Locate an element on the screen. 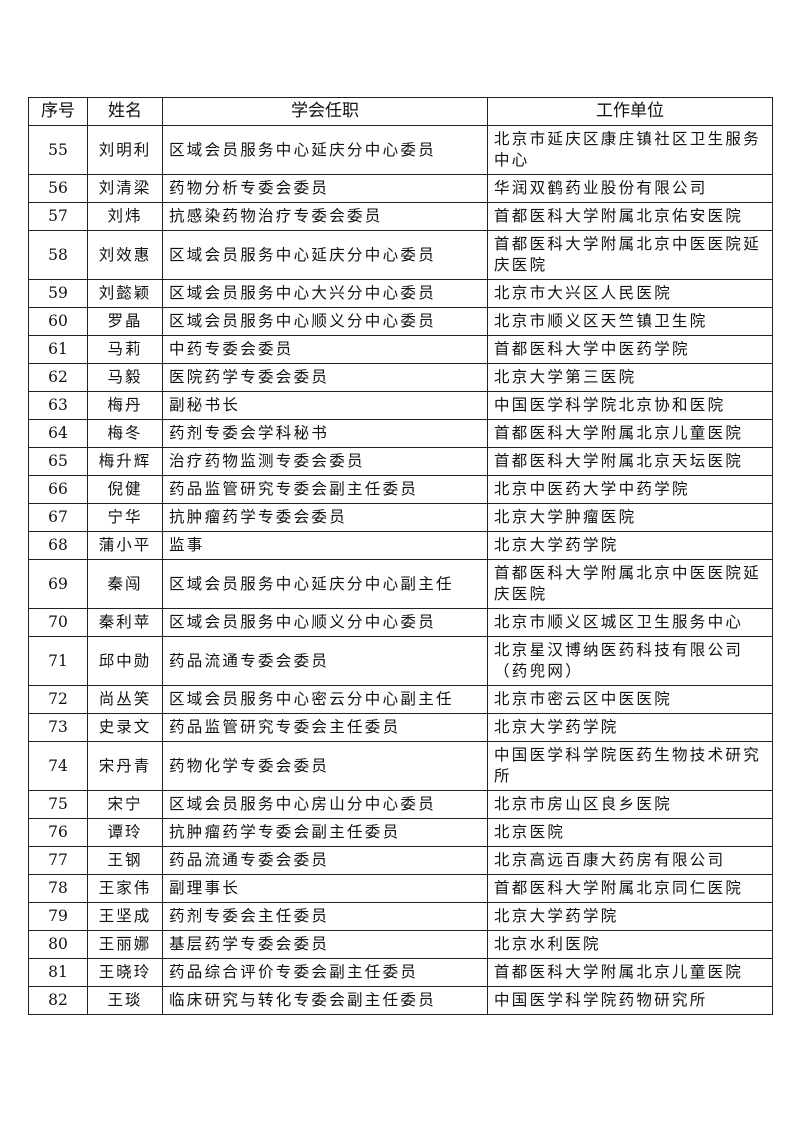 The image size is (800, 1131). row-number: 75 is located at coordinates (58, 804).